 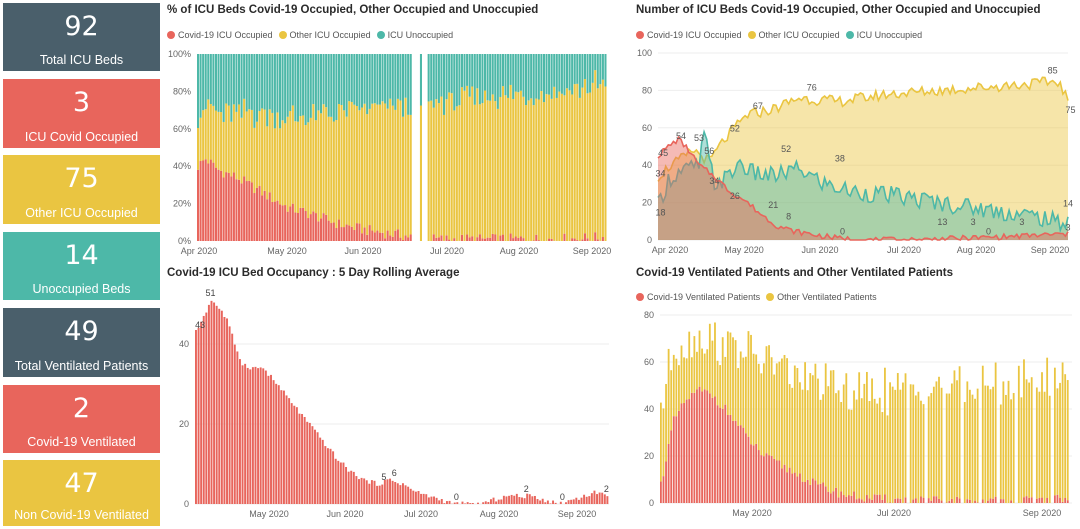 I want to click on x-tick-label: Aug 2020, so click(x=519, y=251).